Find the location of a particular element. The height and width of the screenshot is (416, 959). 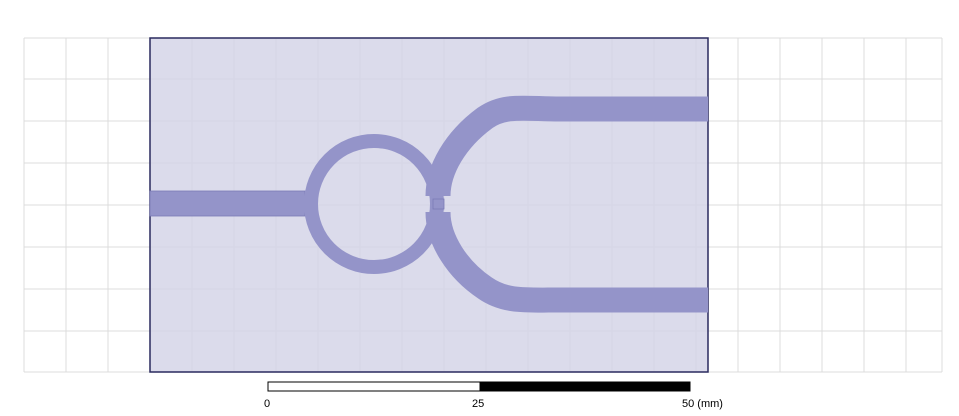

scale-bar-black-segment is located at coordinates (585, 386).